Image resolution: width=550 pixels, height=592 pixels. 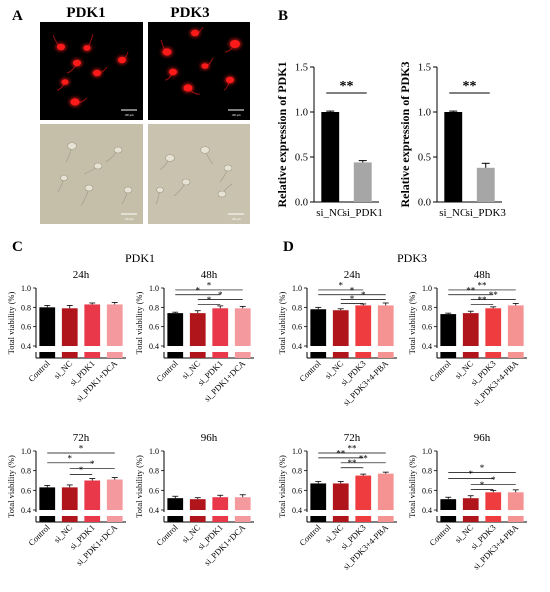 I want to click on brightfield-cells-pdk1, so click(x=95, y=174).